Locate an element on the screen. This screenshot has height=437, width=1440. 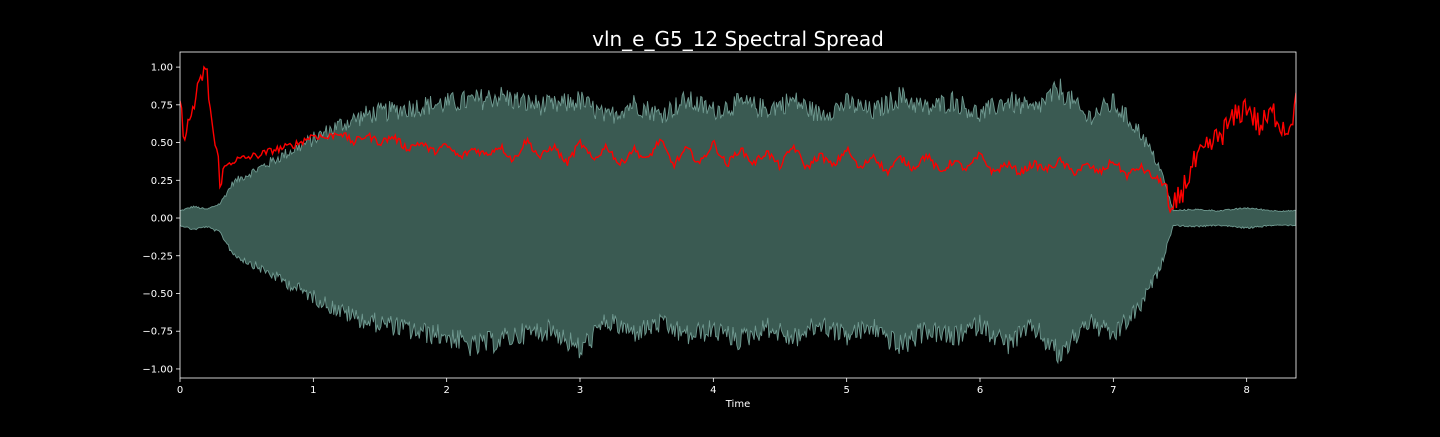
x-tick-label: 8 is located at coordinates (1246, 390).